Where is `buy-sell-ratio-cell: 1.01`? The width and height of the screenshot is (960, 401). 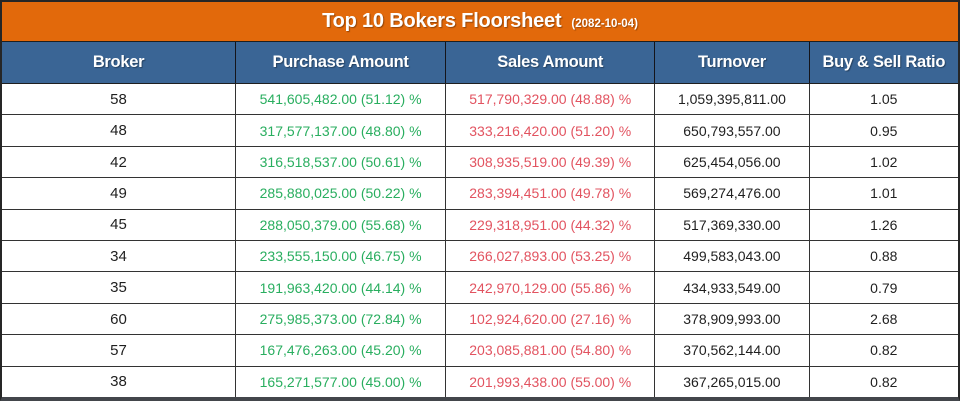
buy-sell-ratio-cell: 1.01 is located at coordinates (884, 193).